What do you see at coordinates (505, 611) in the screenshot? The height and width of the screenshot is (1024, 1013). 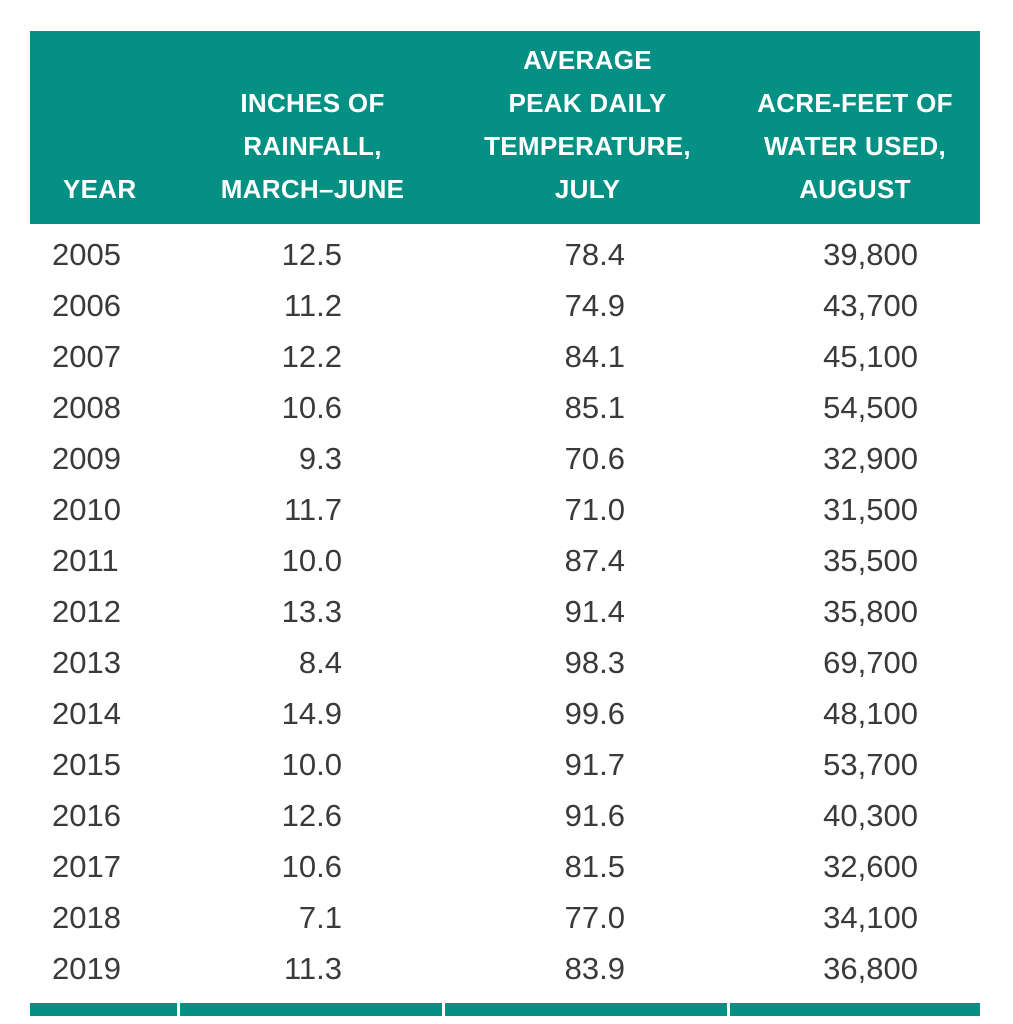 I see `table-row: 2012 13.3 91.4 35,800` at bounding box center [505, 611].